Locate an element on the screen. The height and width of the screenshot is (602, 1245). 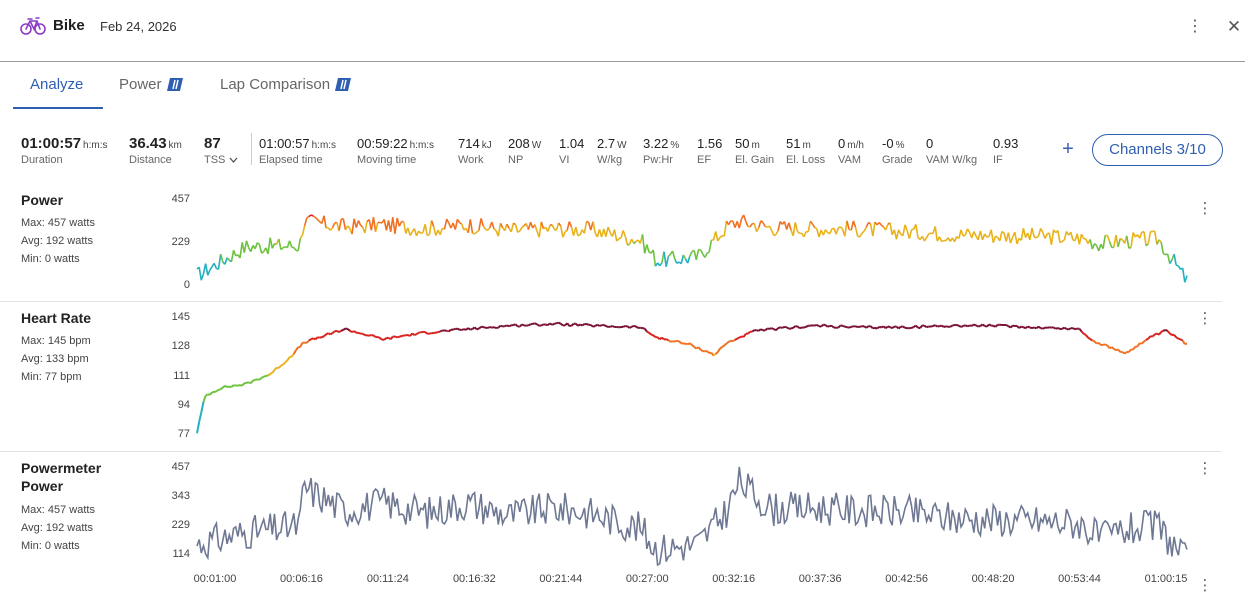
premium-badge-icon is located at coordinates (174, 84).